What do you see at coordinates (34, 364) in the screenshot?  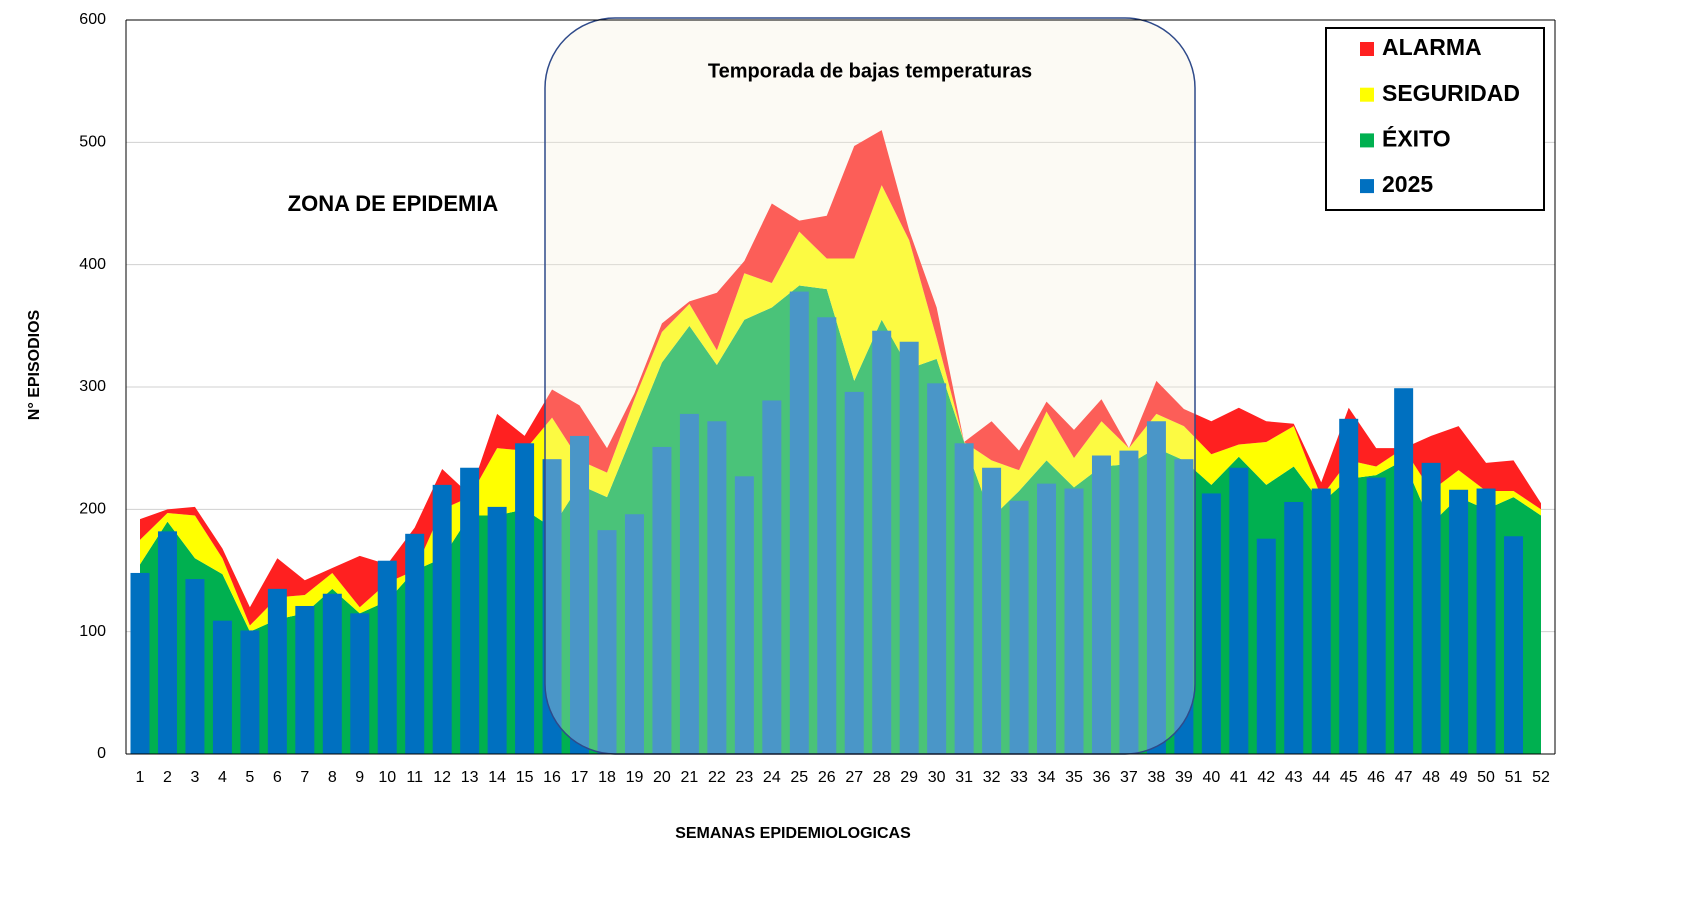 I see `y-axis-label: N° EPISODIOS` at bounding box center [34, 364].